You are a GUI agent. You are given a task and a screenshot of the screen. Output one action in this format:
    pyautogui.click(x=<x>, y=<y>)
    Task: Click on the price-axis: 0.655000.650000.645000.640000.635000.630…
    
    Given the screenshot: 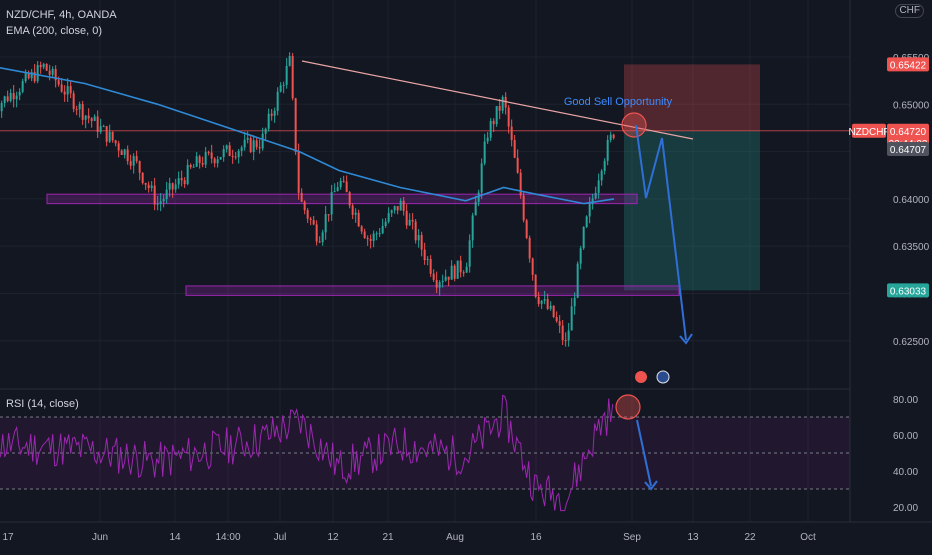 What is the action you would take?
    pyautogui.click(x=888, y=283)
    